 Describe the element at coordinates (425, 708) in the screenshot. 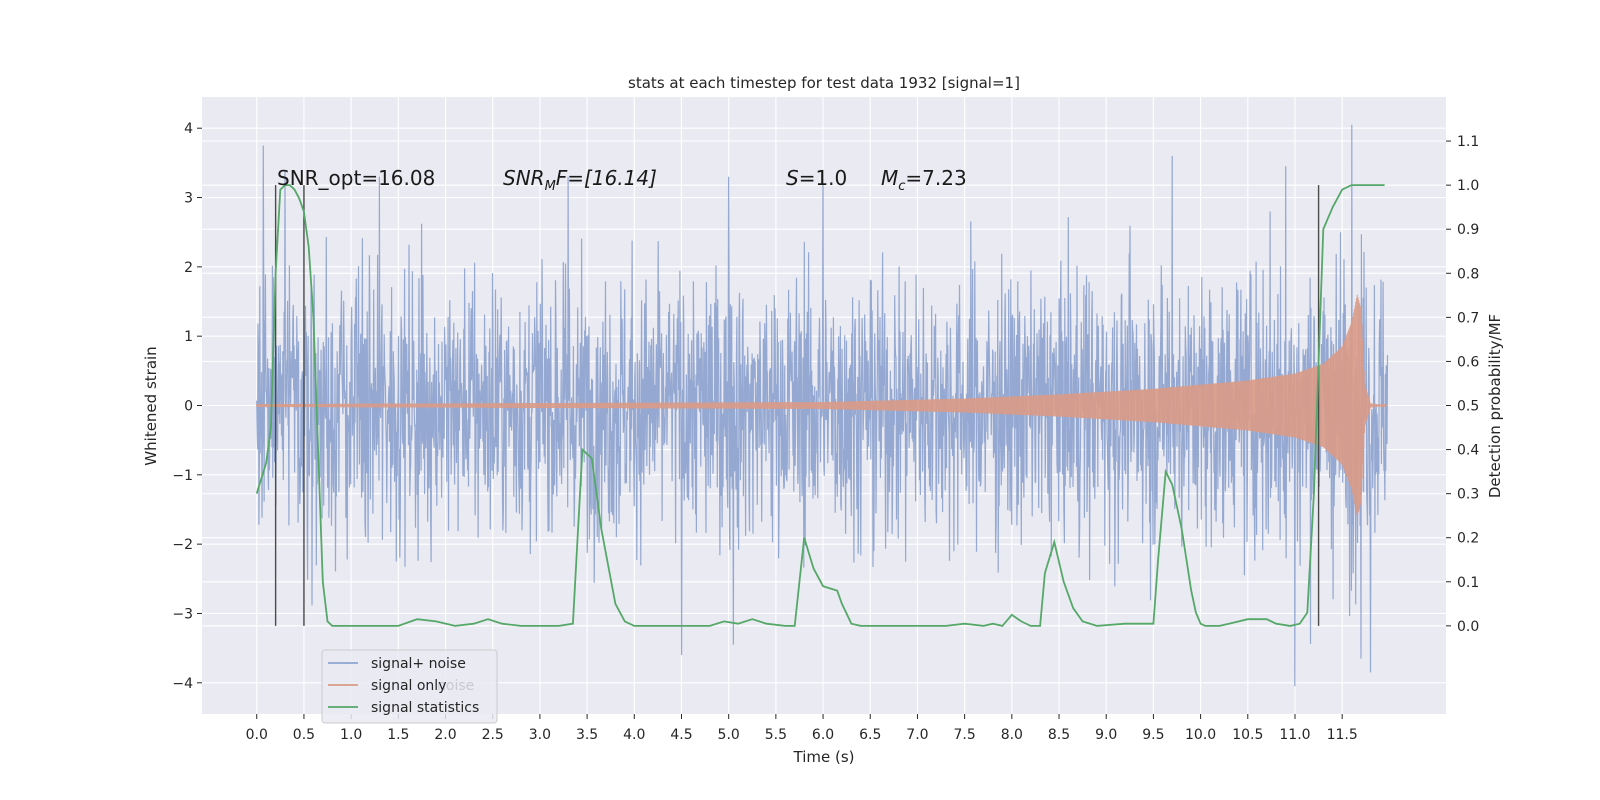

I see `legend-label-signal-statistics: signal statistics` at that location.